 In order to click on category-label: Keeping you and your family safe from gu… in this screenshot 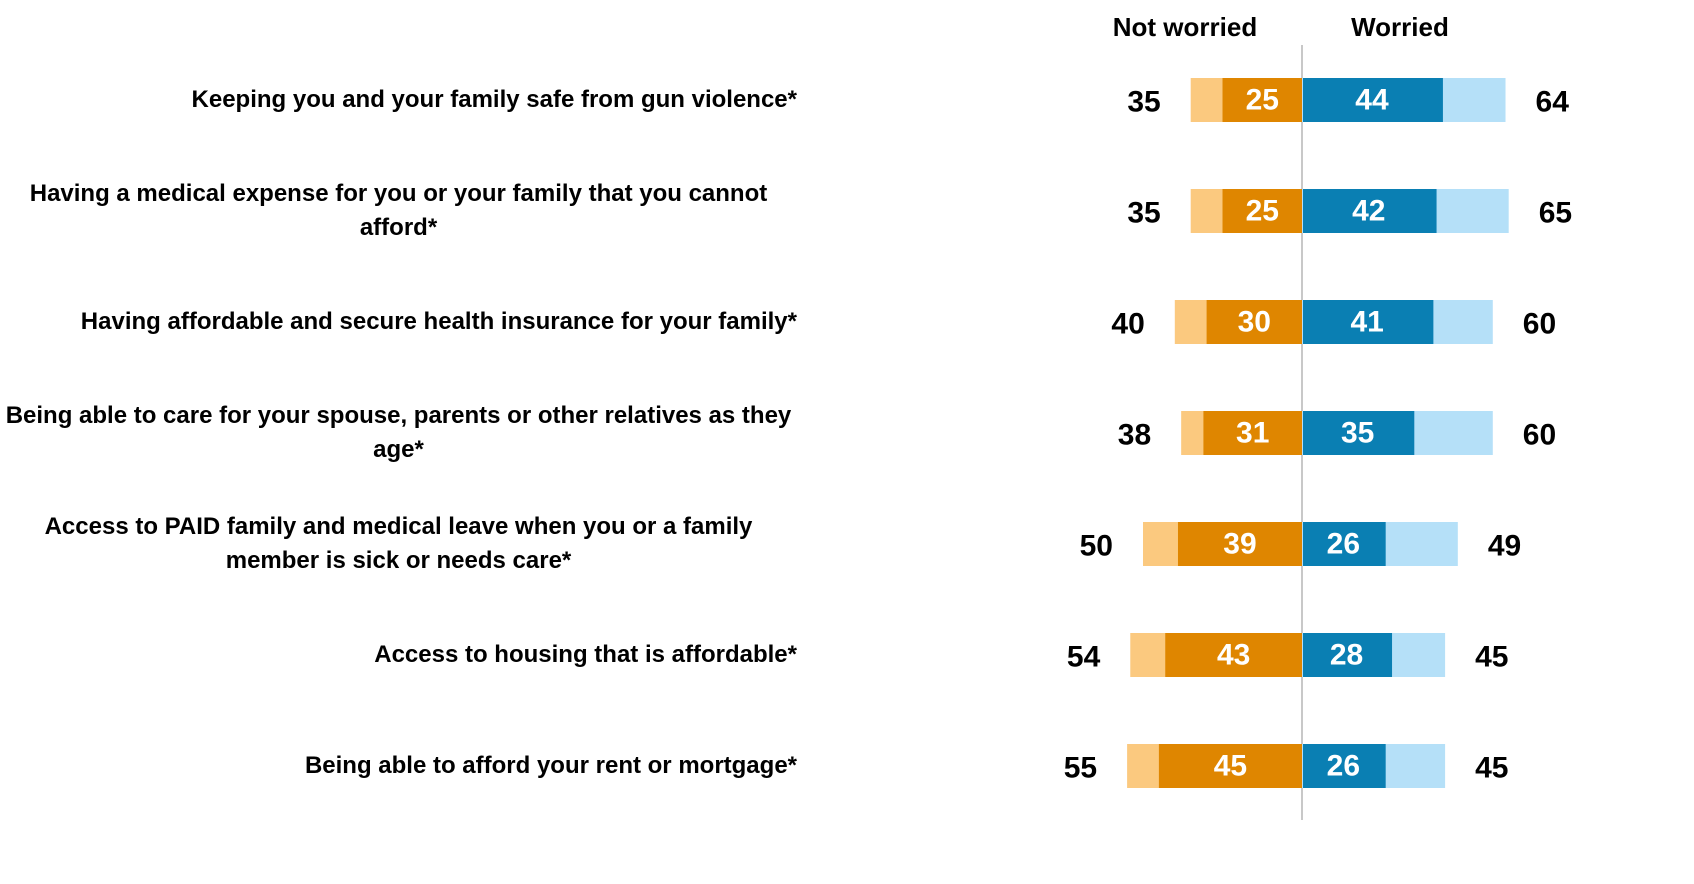, I will do `click(494, 99)`.